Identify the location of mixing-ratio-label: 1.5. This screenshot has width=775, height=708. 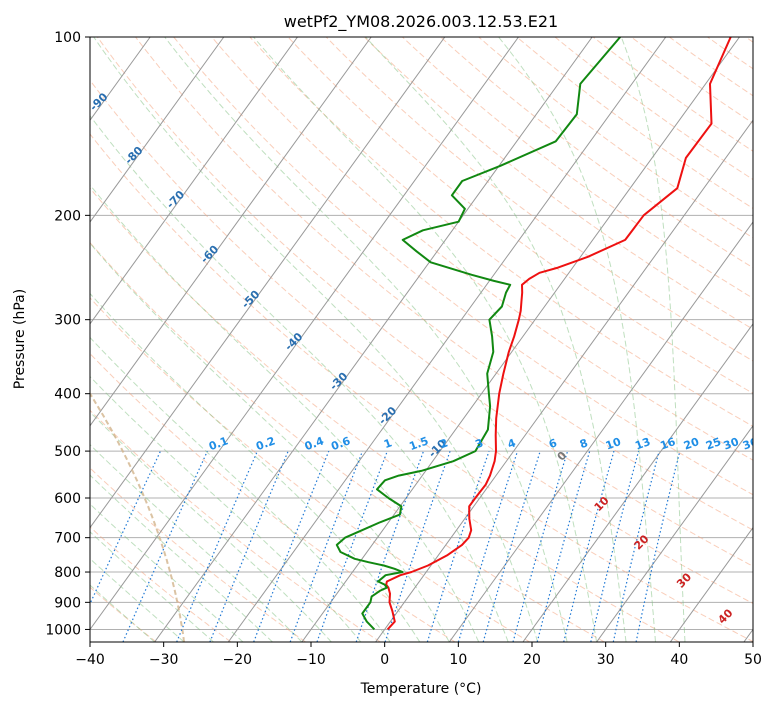
(418, 443).